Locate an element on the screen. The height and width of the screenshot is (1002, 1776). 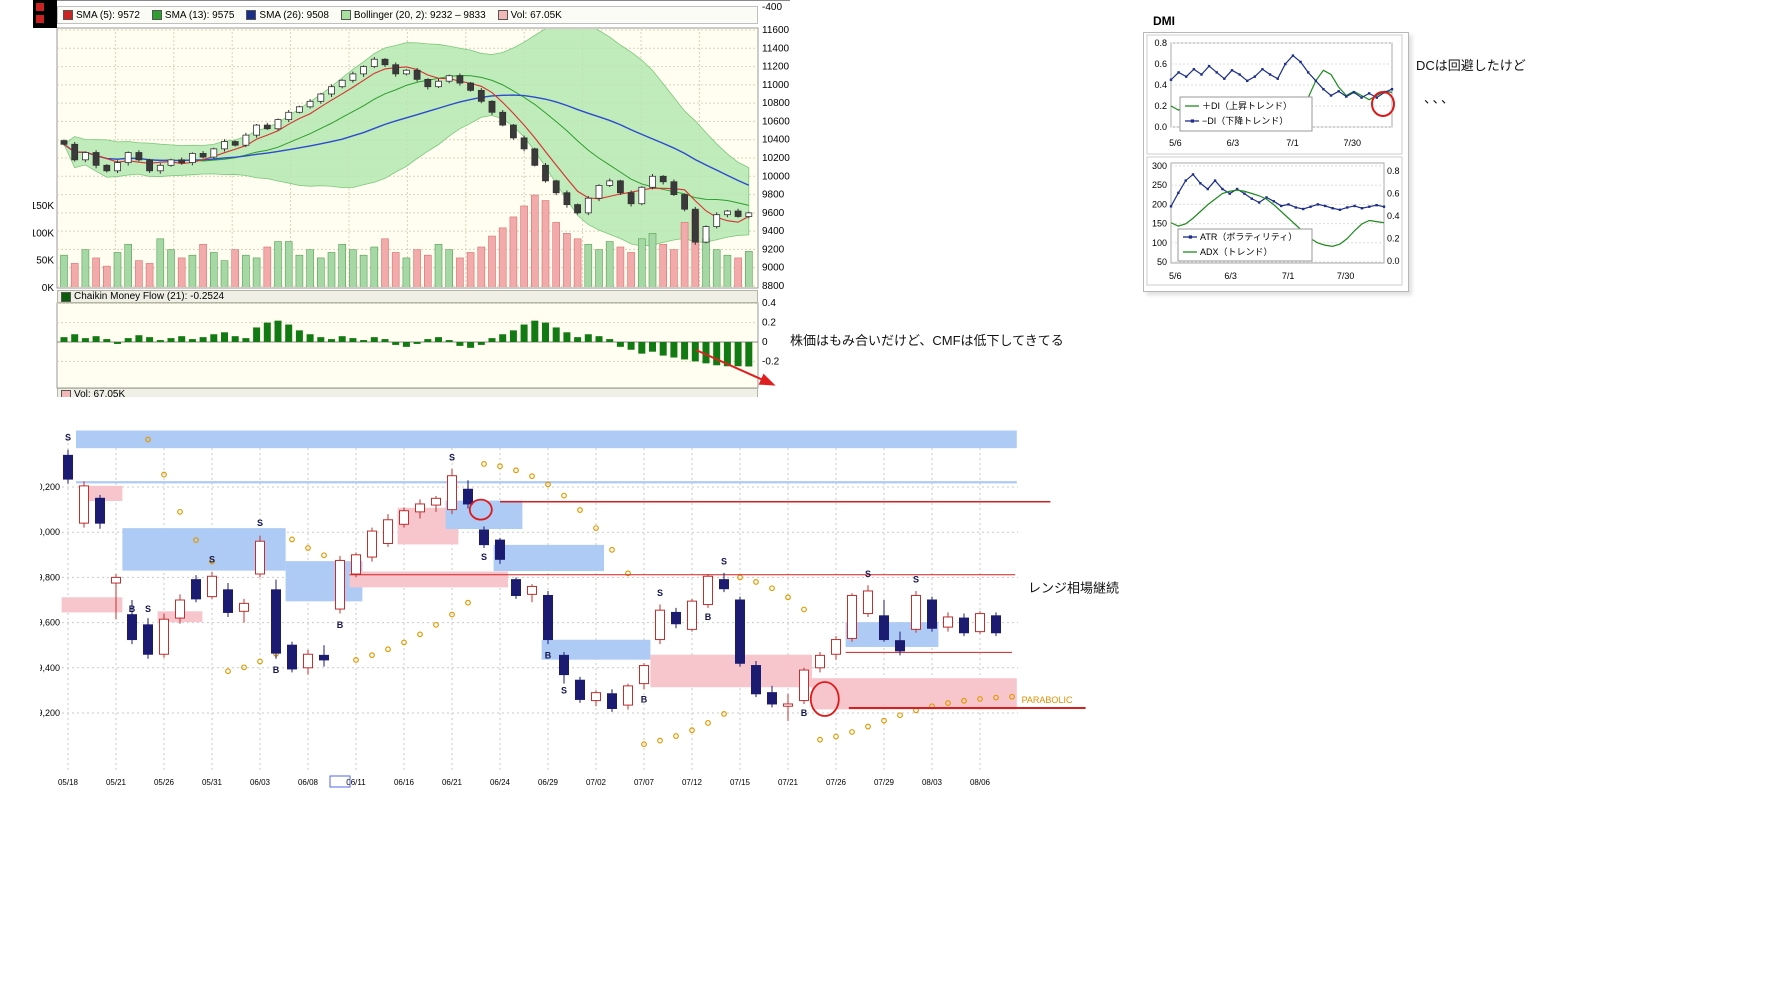
volume-panel-header: Vol: 67.05K is located at coordinates (407, 392).